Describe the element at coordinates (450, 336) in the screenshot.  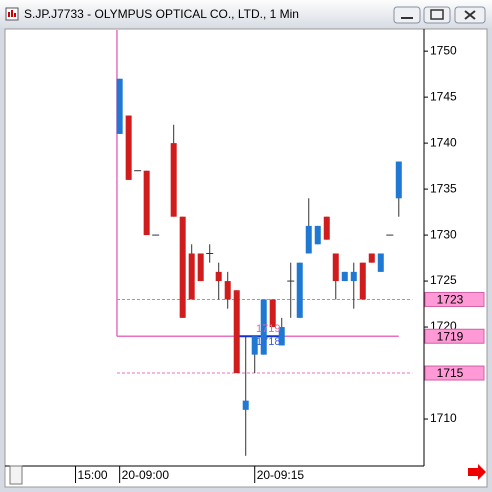
I see `level-label: 1719` at that location.